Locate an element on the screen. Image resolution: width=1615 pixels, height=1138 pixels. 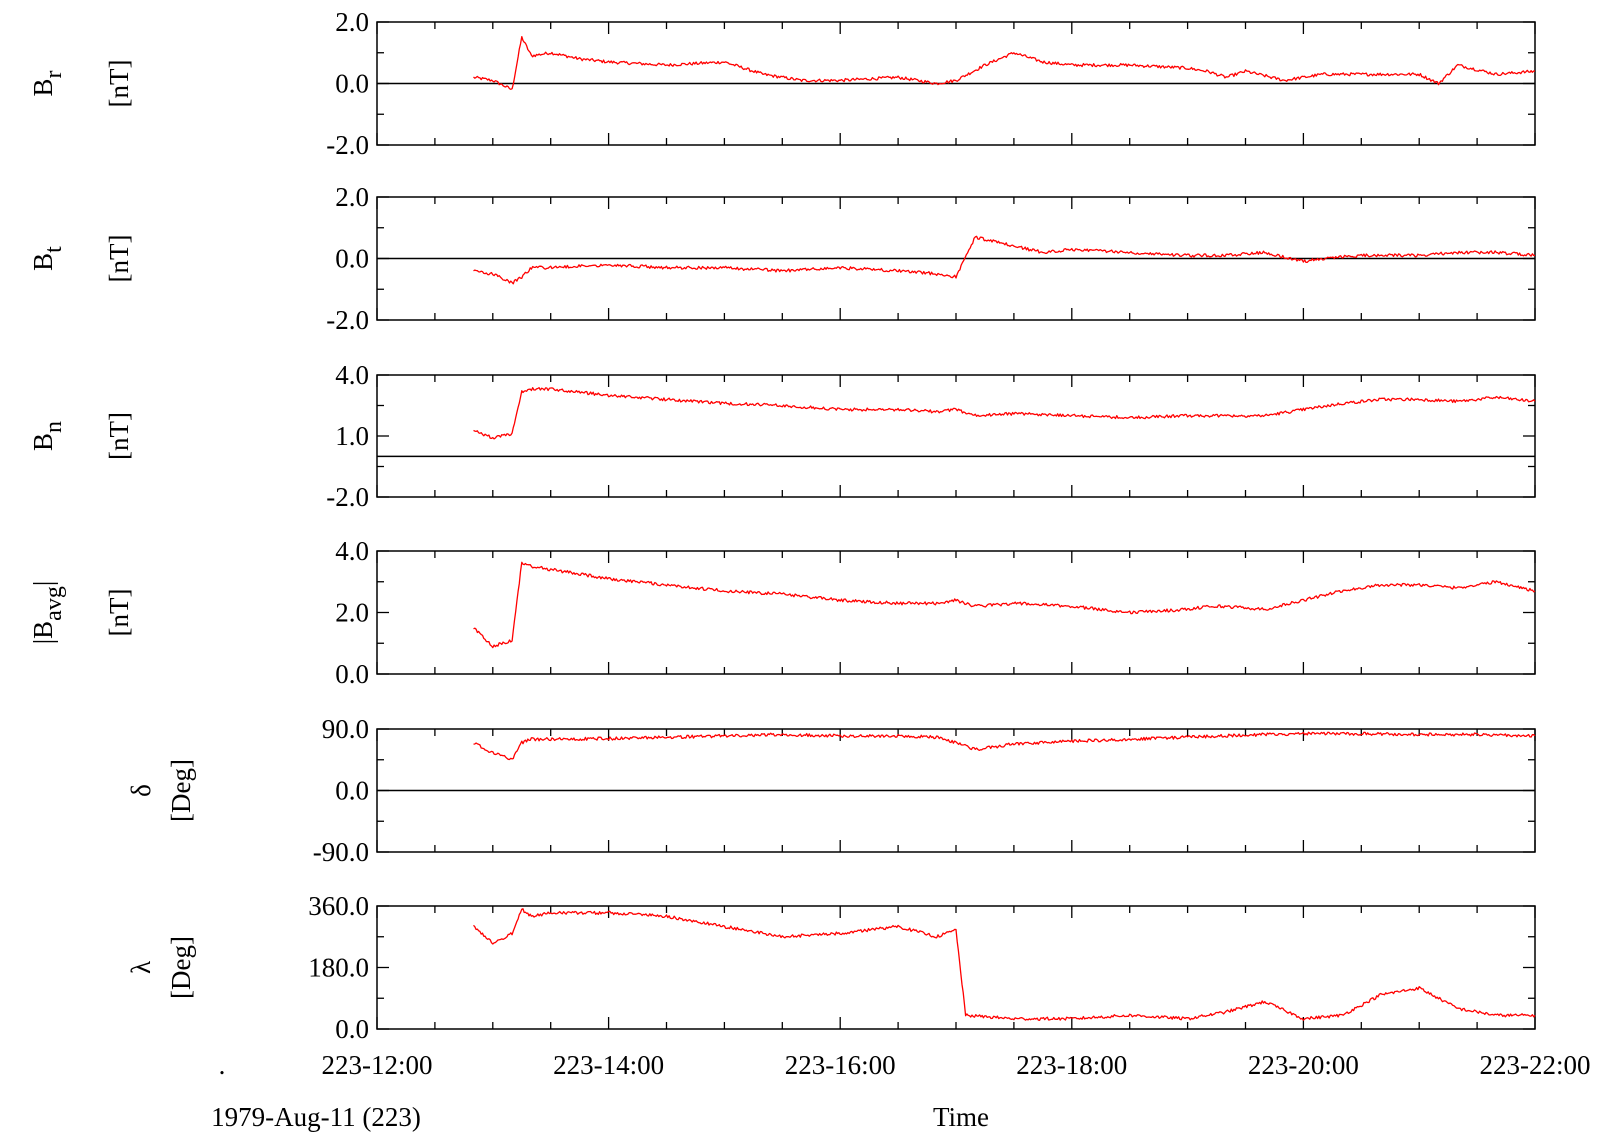
label-sub: n is located at coordinates (54, 427).